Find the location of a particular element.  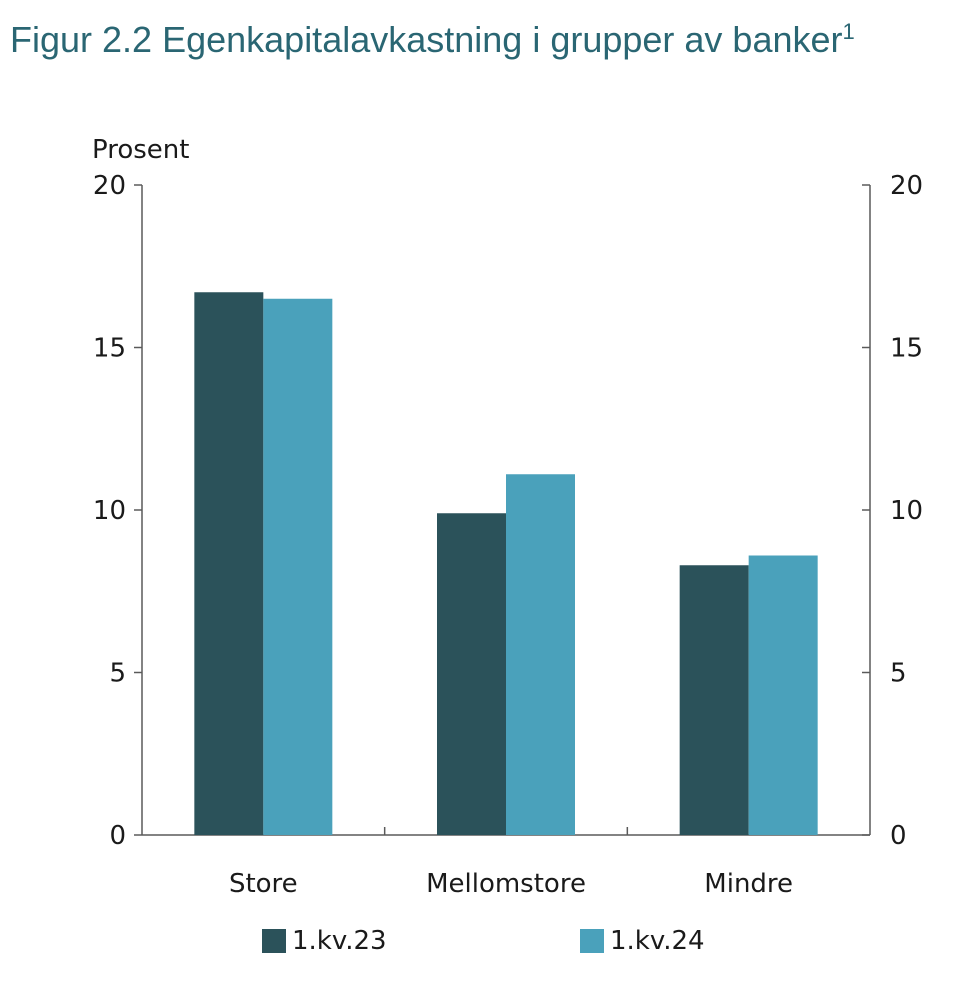

y-tick-label-right: 5 is located at coordinates (898, 674).